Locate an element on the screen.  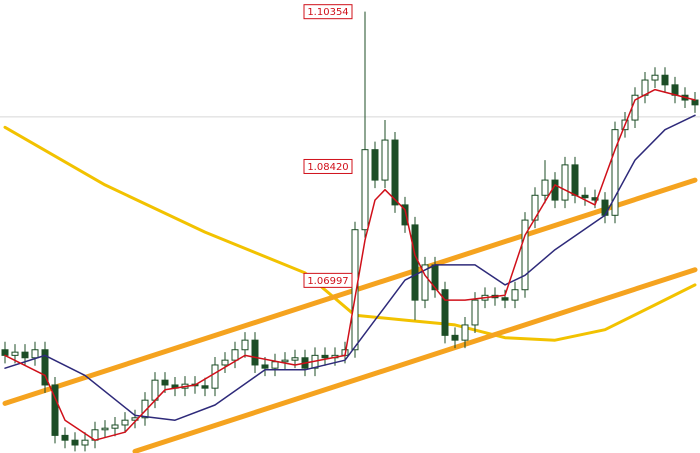
price-label: 1.08420 is located at coordinates (327, 167).